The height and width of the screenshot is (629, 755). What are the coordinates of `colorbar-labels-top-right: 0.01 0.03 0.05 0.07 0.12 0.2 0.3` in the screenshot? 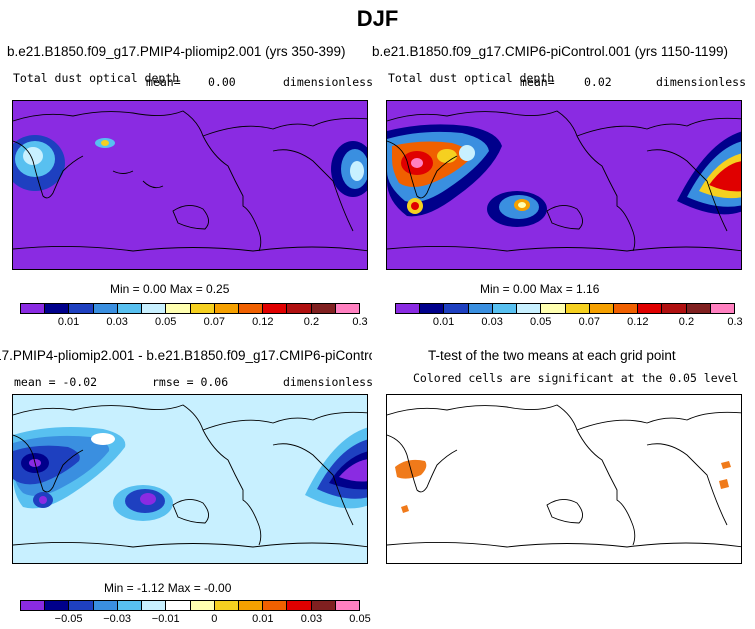 It's located at (569, 323).